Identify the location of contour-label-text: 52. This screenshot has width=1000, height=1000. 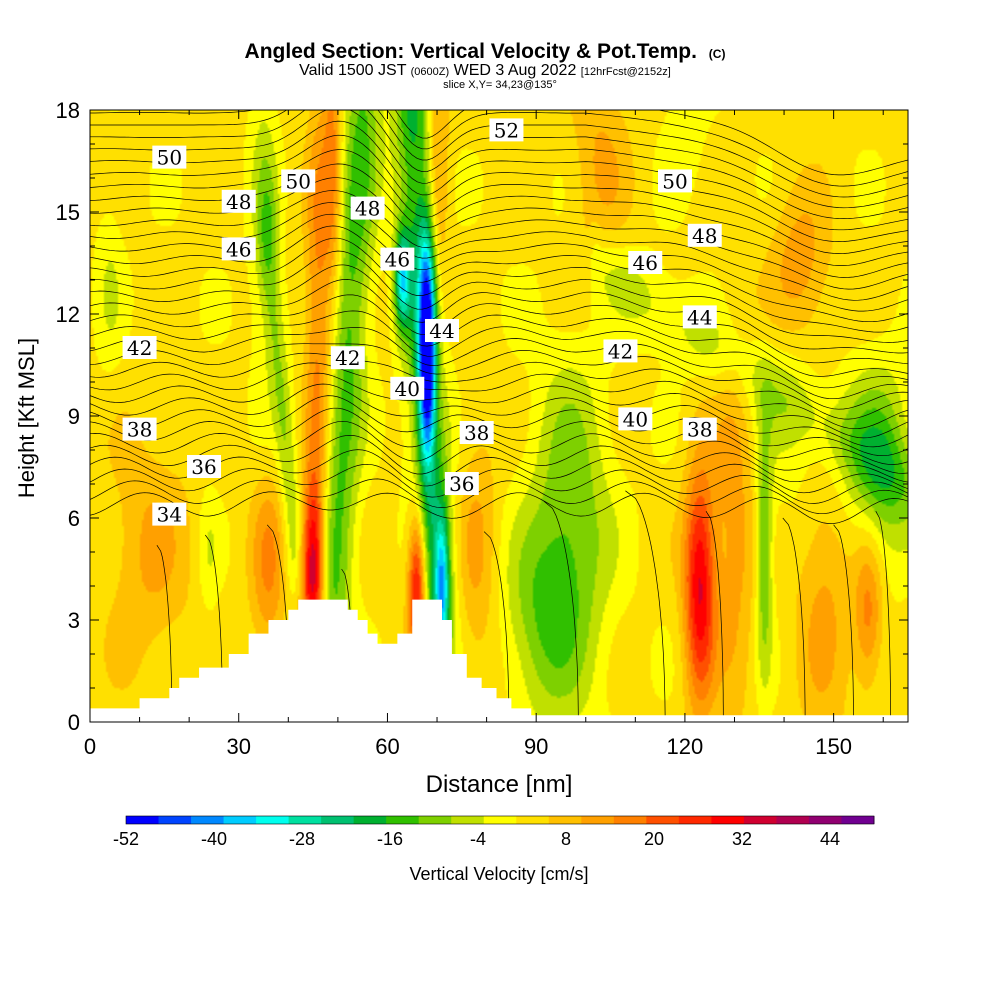
(506, 130).